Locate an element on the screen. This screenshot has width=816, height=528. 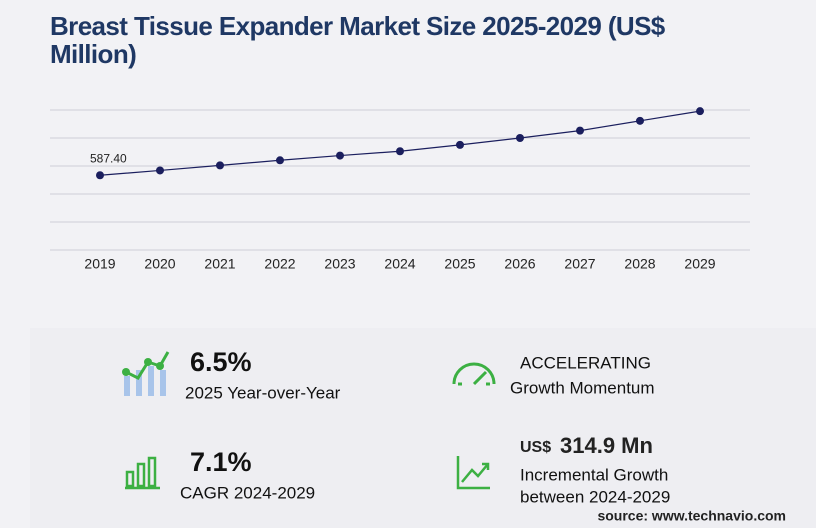
stat-value: 6.5% is located at coordinates (221, 362).